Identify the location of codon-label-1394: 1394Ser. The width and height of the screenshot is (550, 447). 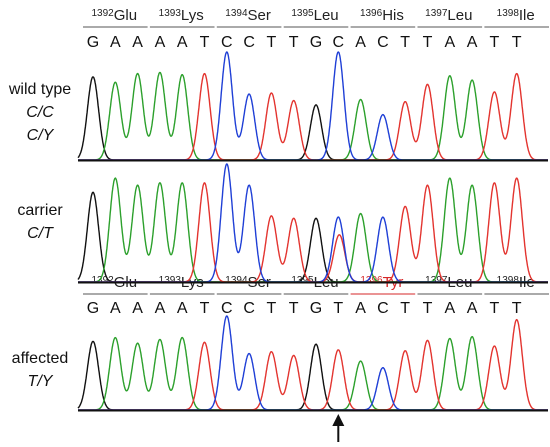
(248, 15).